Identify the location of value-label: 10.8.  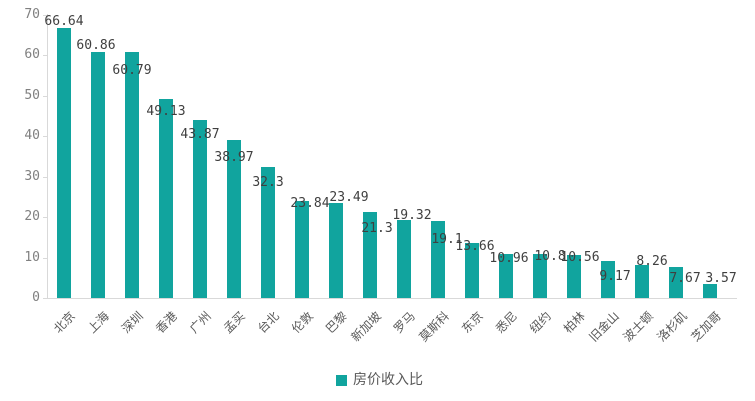
(550, 257).